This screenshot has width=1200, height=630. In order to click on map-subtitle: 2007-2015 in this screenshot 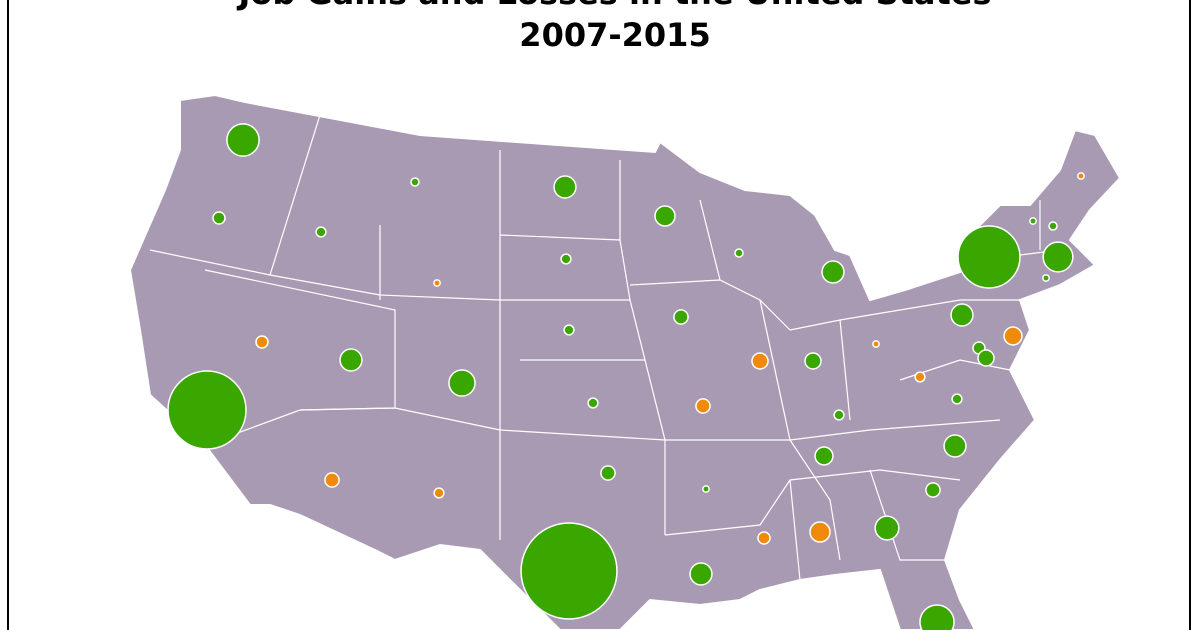, I will do `click(614, 35)`.